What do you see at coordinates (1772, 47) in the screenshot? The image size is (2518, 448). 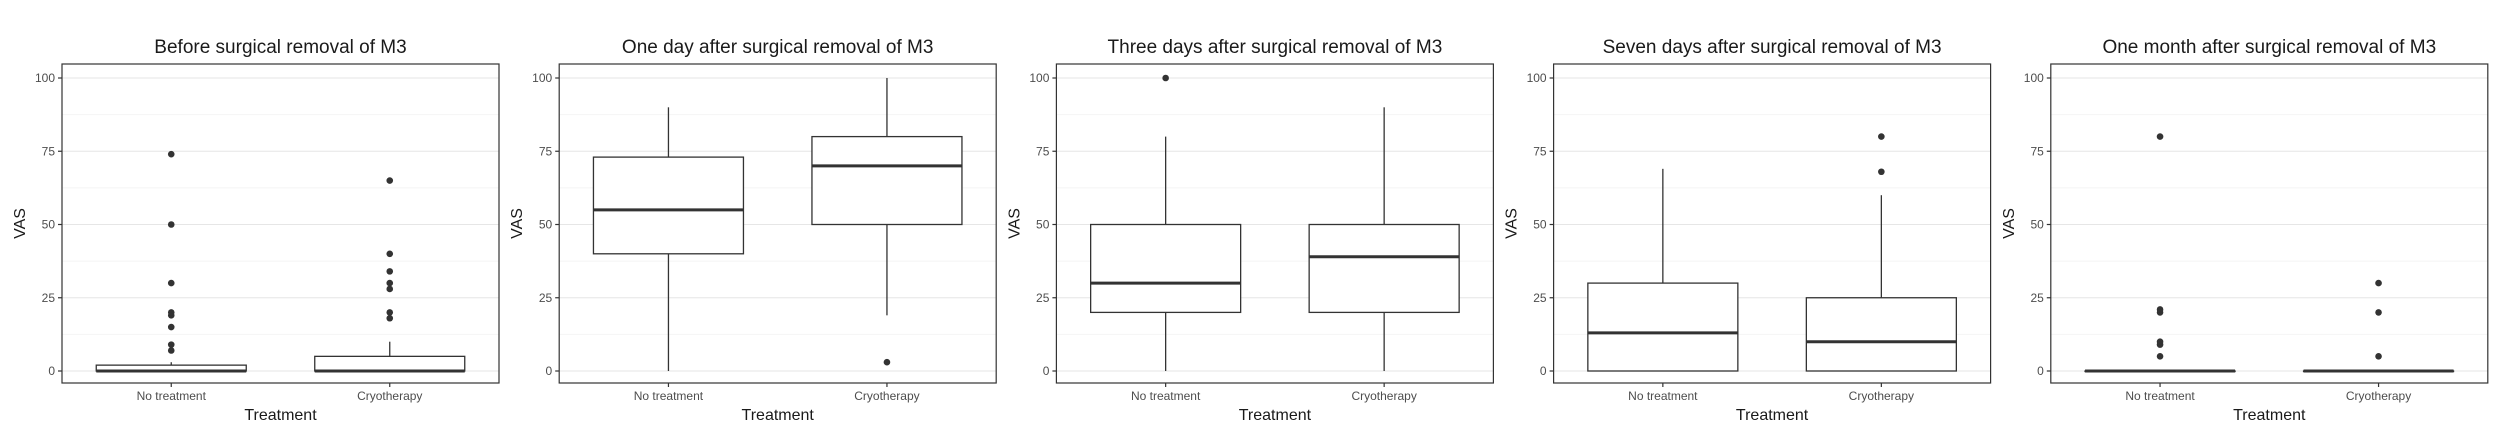 I see `panel-title: Seven days after surgical removal of M3` at bounding box center [1772, 47].